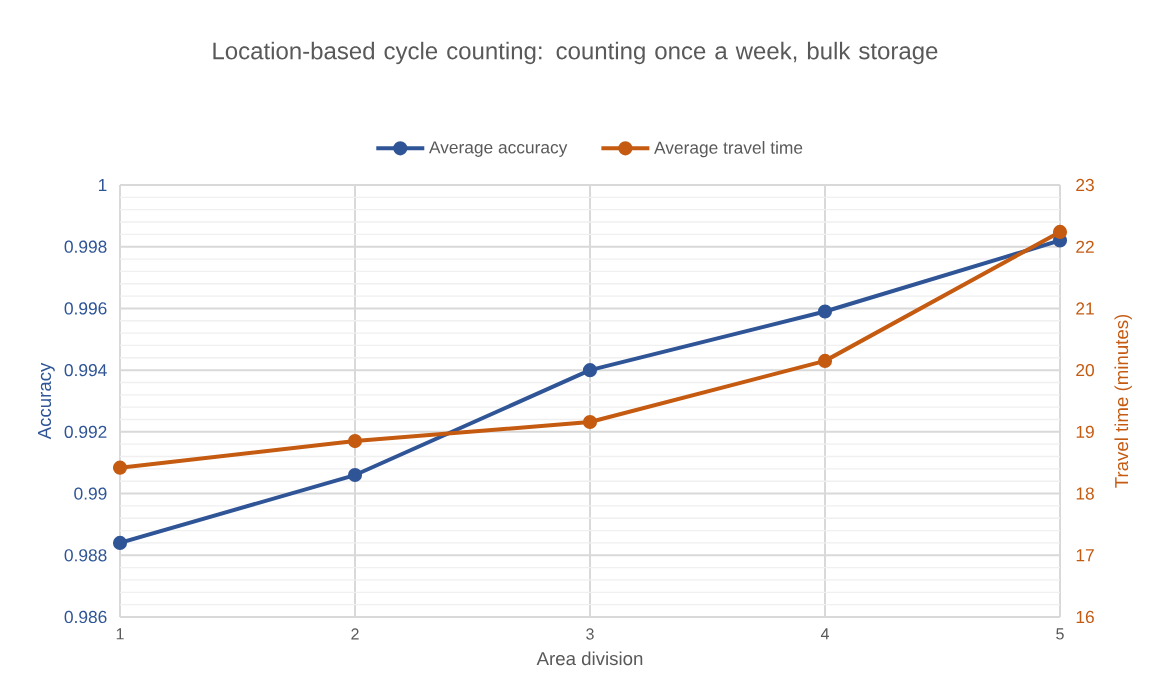 The width and height of the screenshot is (1150, 699). Describe the element at coordinates (498, 149) in the screenshot. I see `legend-label: Average accuracy` at that location.